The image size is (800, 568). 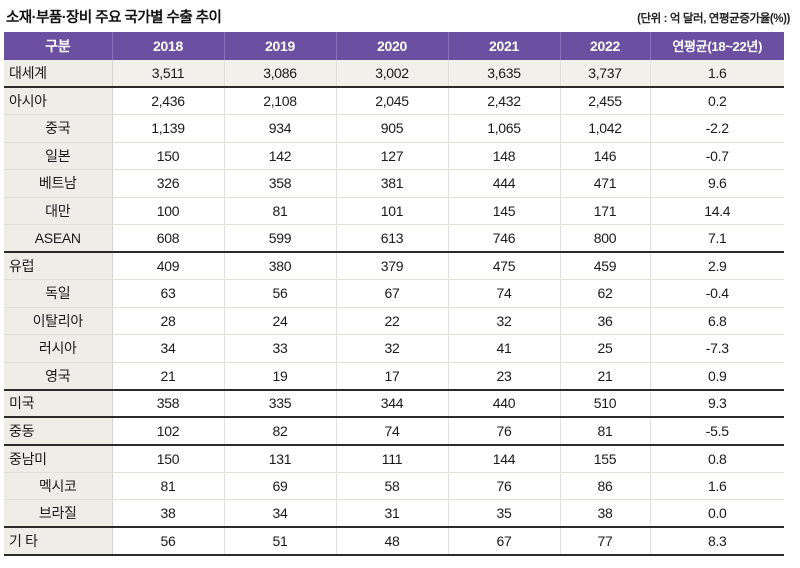 What do you see at coordinates (168, 293) in the screenshot?
I see `cell-y2018: 63` at bounding box center [168, 293].